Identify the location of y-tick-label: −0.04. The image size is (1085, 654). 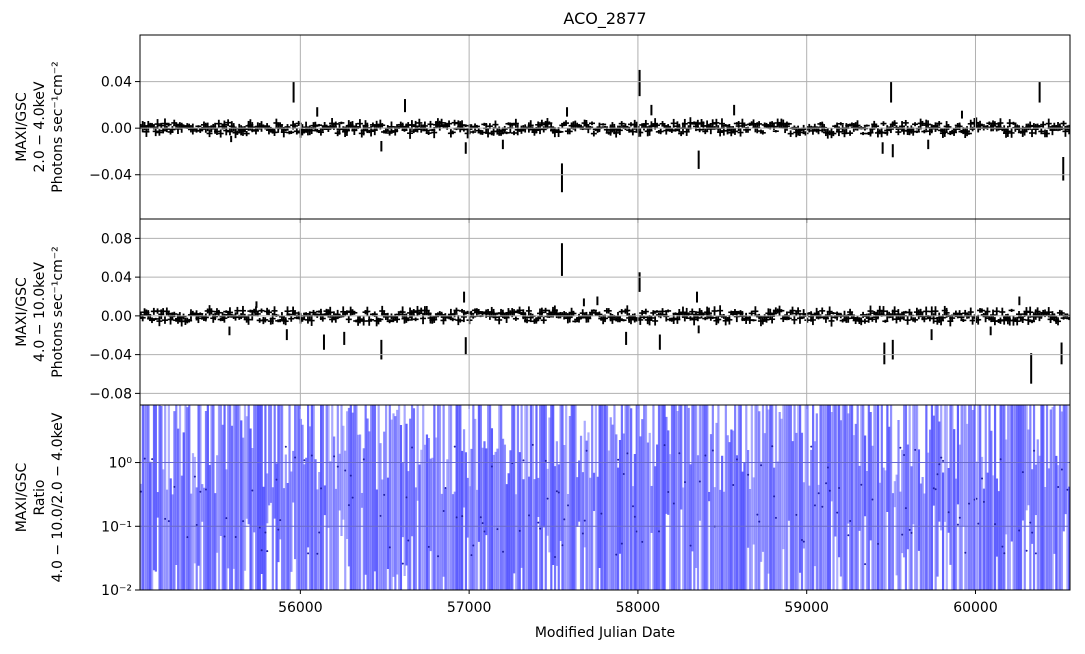
(110, 356).